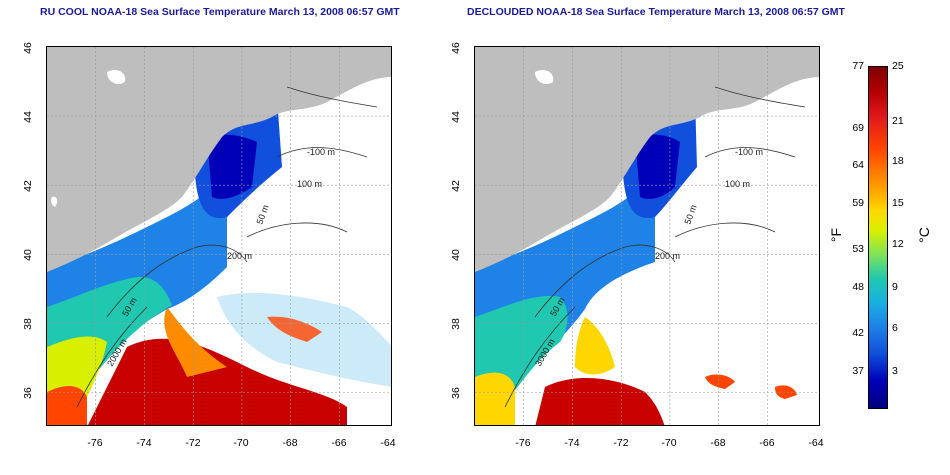 This screenshot has width=950, height=475. I want to click on colorbar-f-tick: 59, so click(858, 203).